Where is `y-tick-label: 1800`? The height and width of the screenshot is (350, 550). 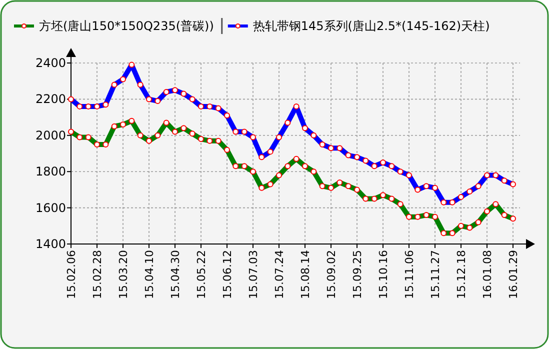 y-tick-label: 1800 is located at coordinates (50, 171).